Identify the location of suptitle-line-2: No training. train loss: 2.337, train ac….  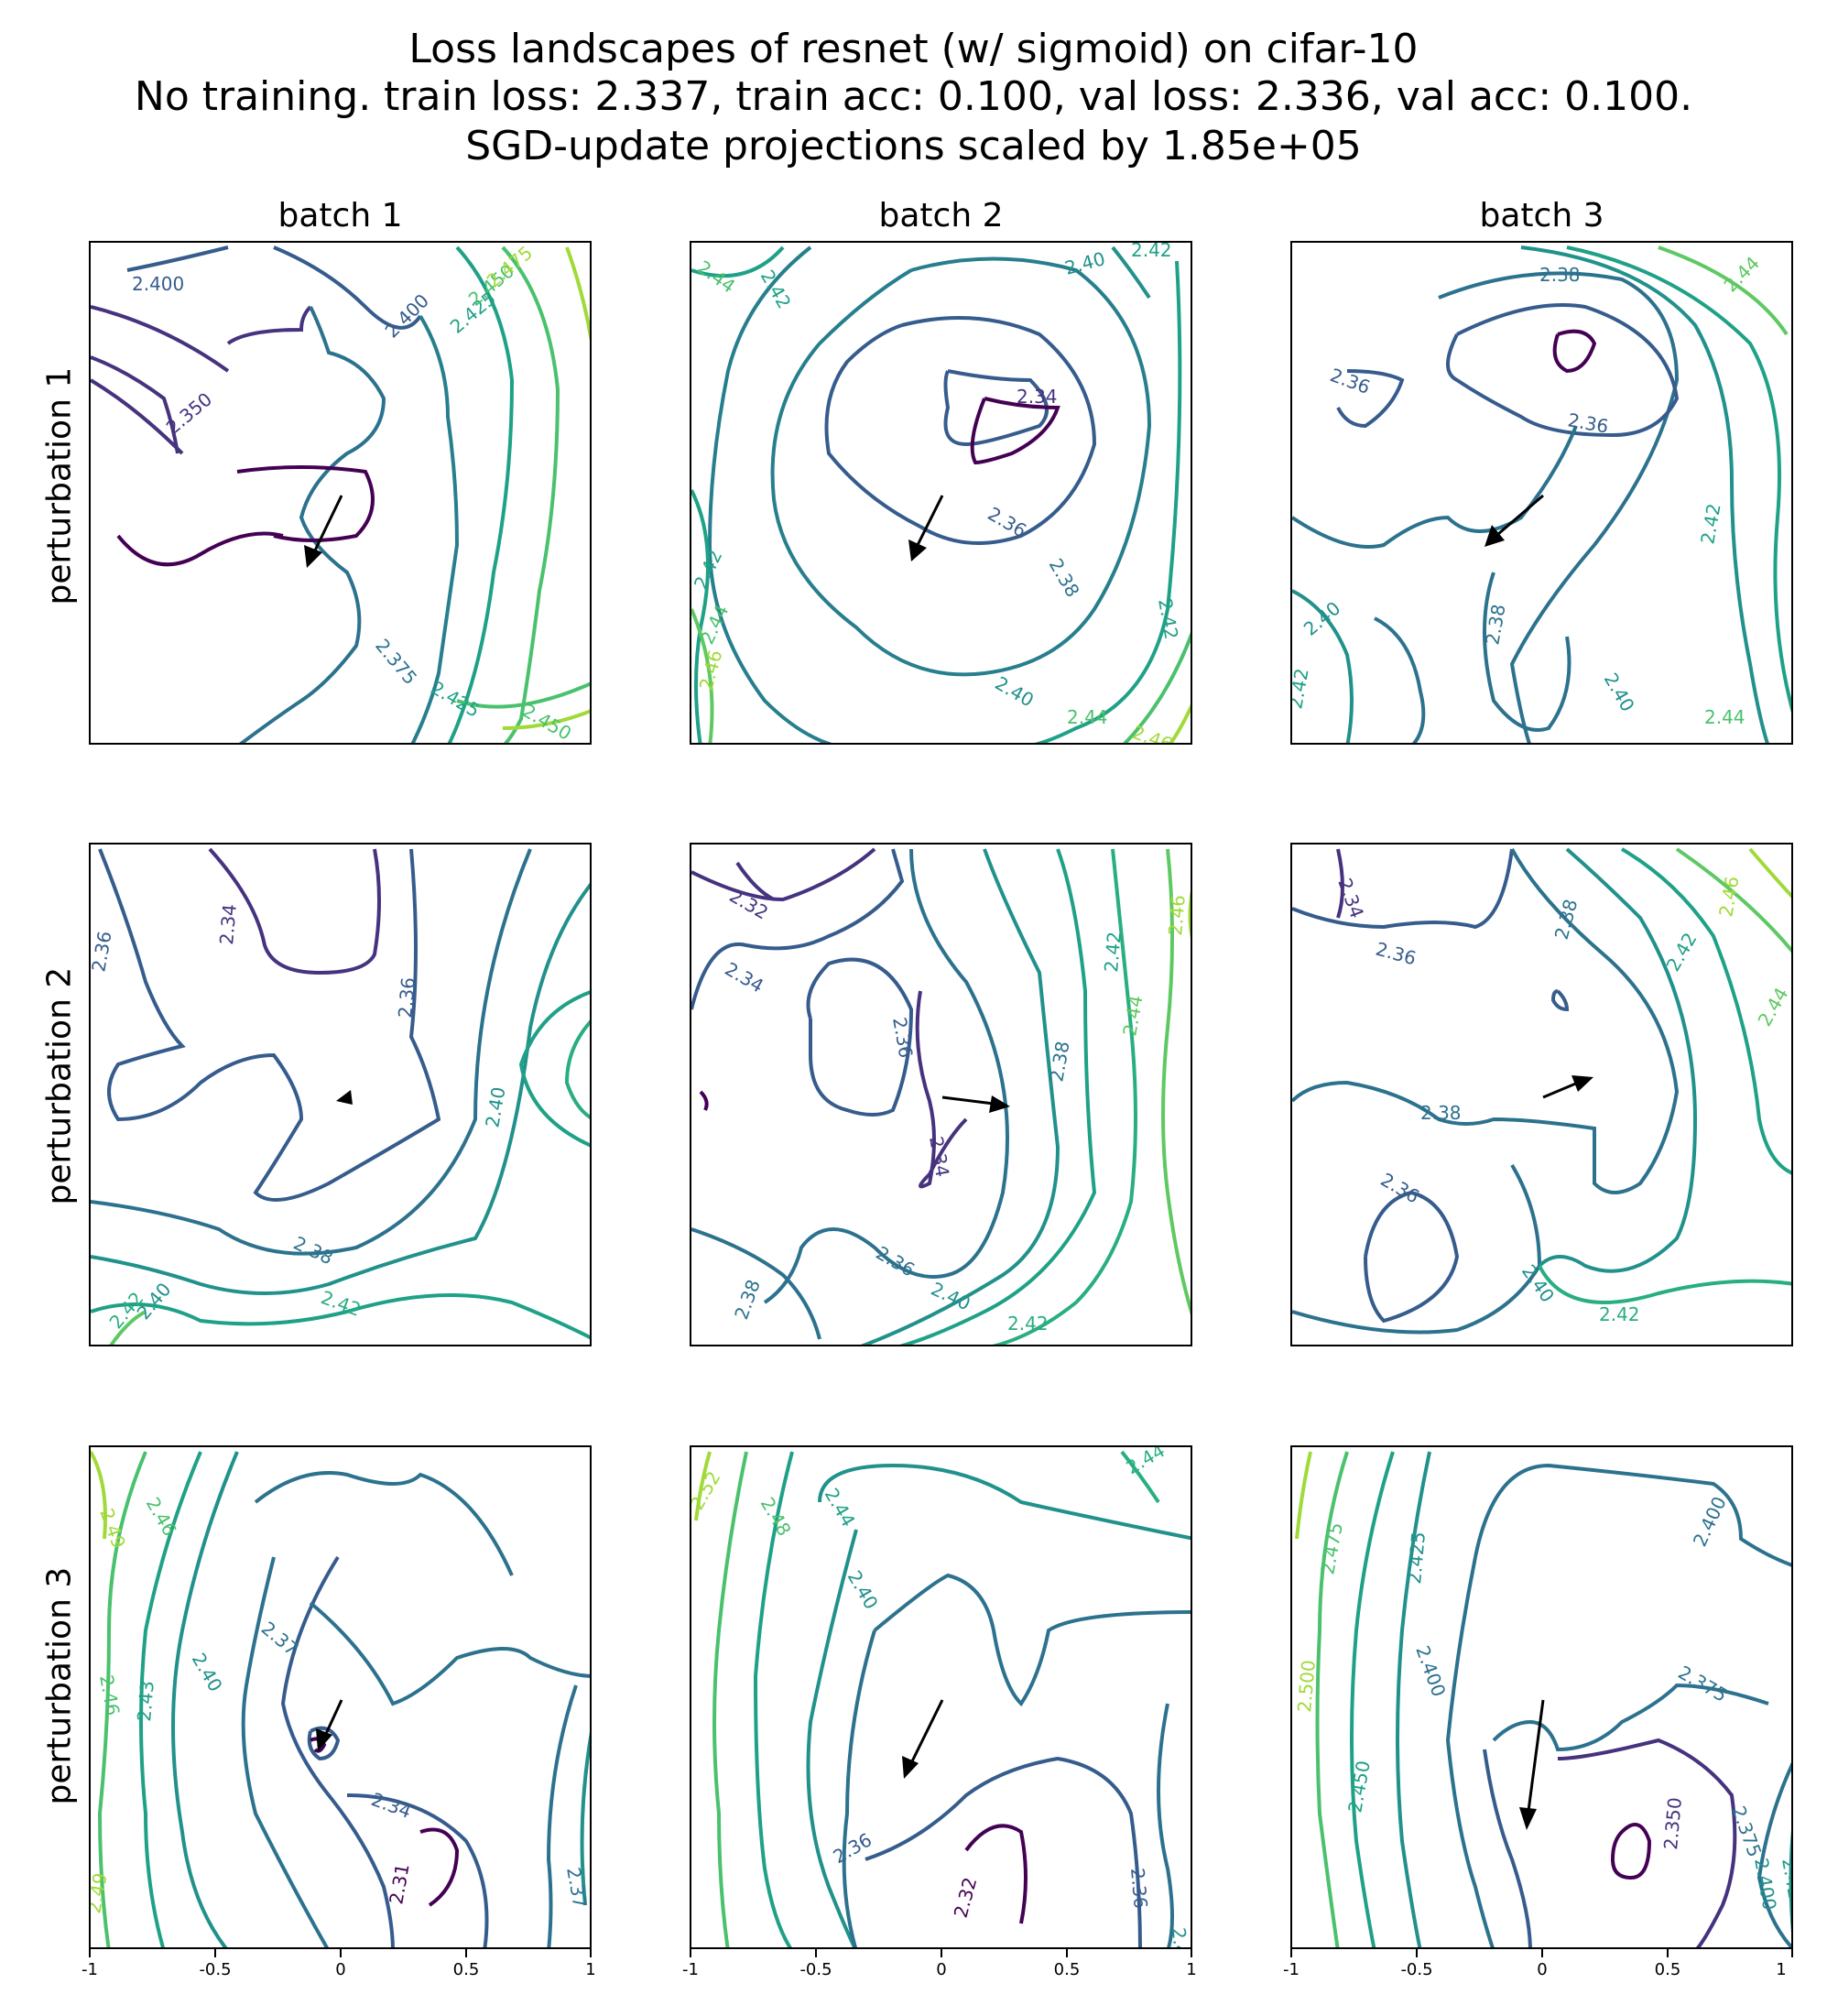
(914, 96).